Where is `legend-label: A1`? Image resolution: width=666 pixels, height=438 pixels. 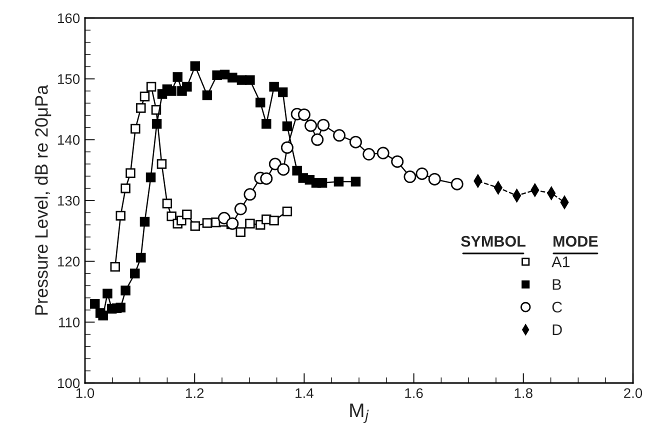 legend-label: A1 is located at coordinates (561, 262).